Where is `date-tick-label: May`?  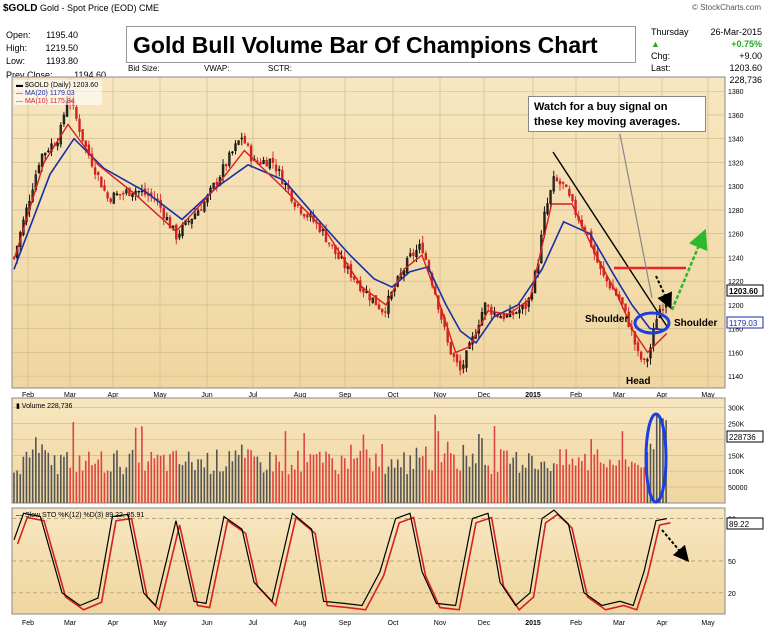 date-tick-label: May is located at coordinates (708, 395).